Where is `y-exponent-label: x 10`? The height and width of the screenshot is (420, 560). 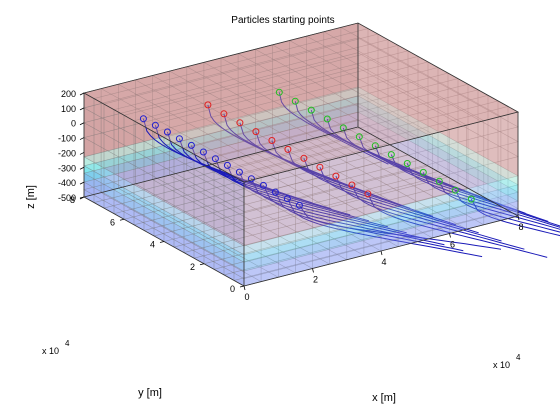 y-exponent-label: x 10 is located at coordinates (50, 351).